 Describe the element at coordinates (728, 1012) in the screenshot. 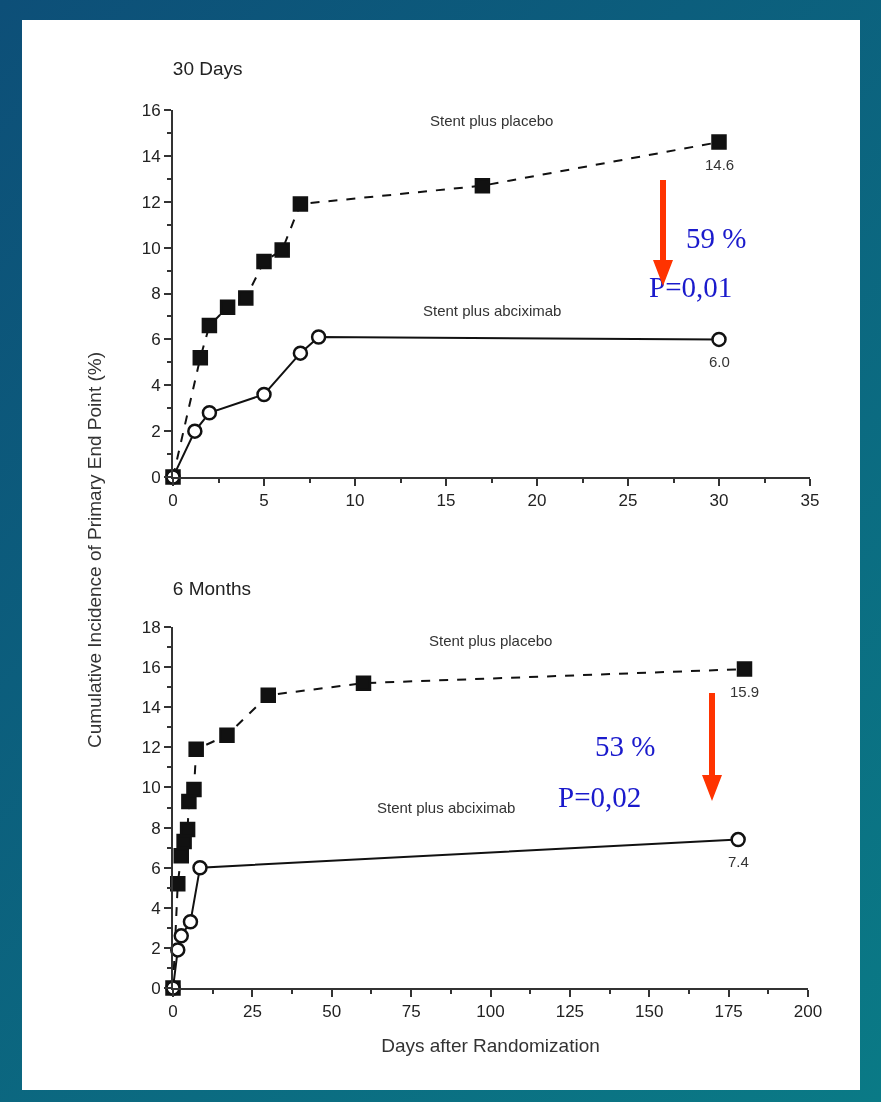

I see `x-tick-label: 175` at that location.